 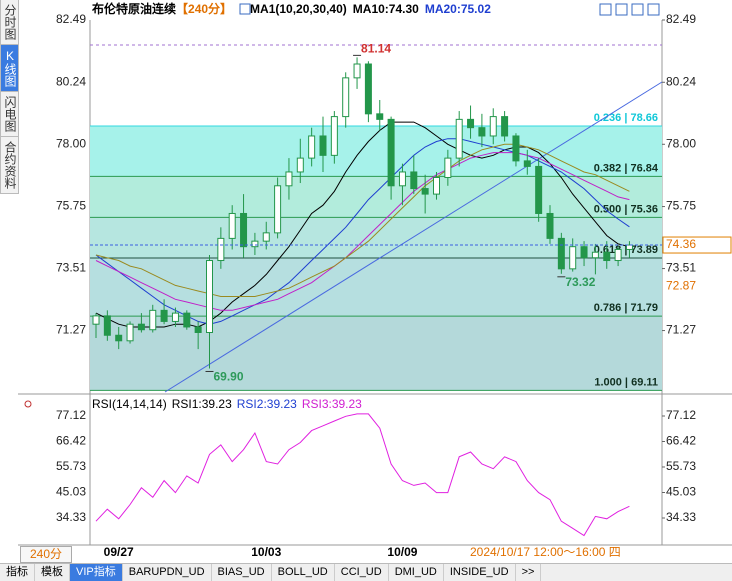 What do you see at coordinates (681, 81) in the screenshot?
I see `y-tick-label: 80.24` at bounding box center [681, 81].